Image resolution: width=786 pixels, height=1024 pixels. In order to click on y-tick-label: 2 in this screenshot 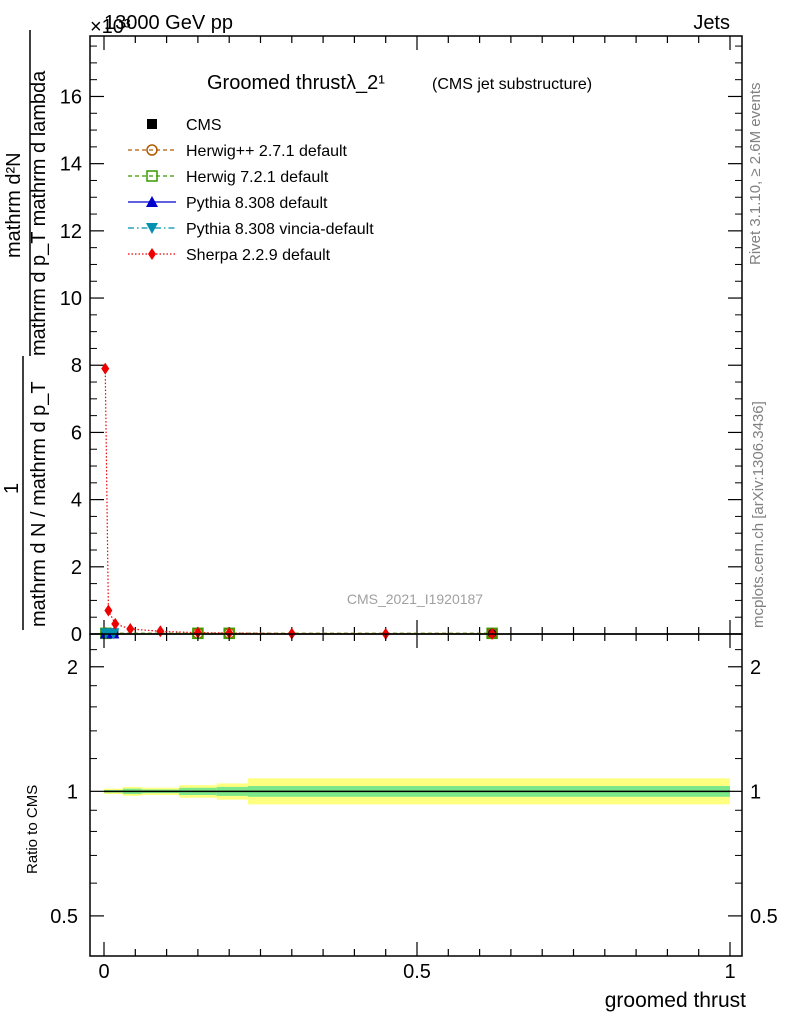, I will do `click(76, 568)`.